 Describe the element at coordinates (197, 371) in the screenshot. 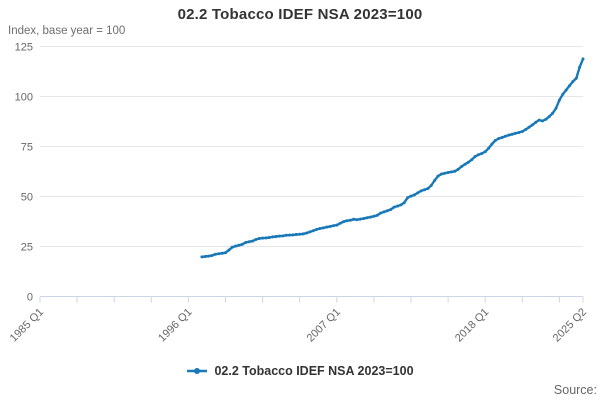

I see `legend-line-marker-icon` at that location.